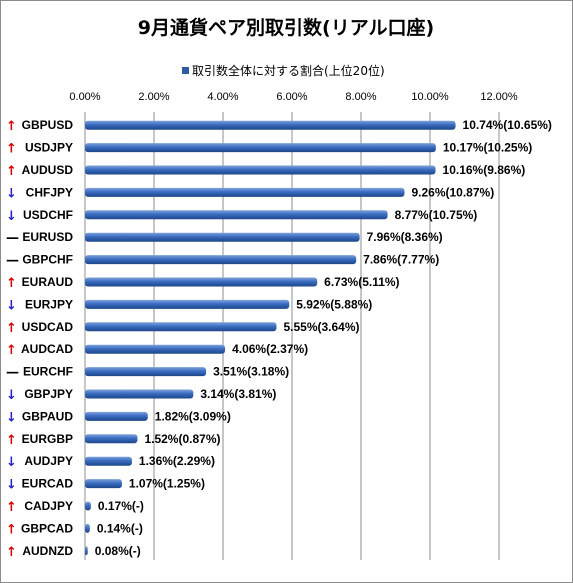 The image size is (573, 583). Describe the element at coordinates (401, 260) in the screenshot. I see `data-label: 7.86%(7.77%)` at that location.